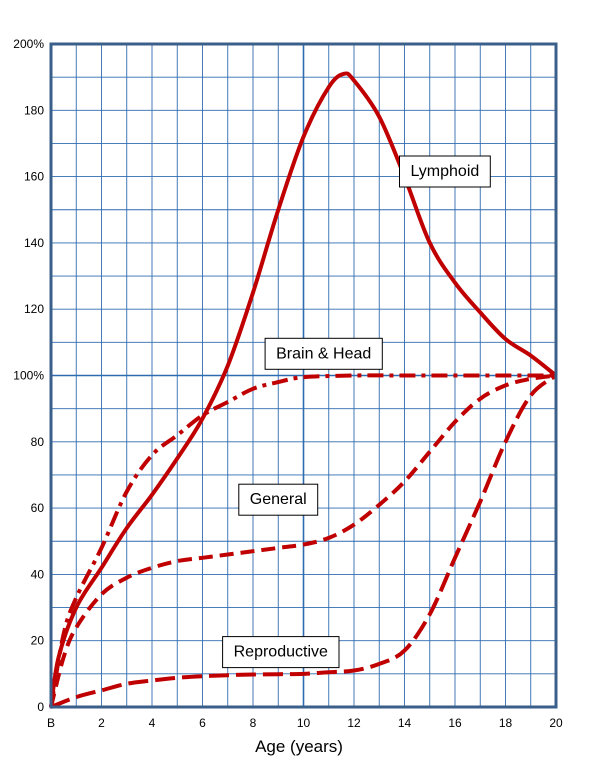 The height and width of the screenshot is (761, 600). Describe the element at coordinates (253, 723) in the screenshot. I see `x-tick-label: 8` at that location.